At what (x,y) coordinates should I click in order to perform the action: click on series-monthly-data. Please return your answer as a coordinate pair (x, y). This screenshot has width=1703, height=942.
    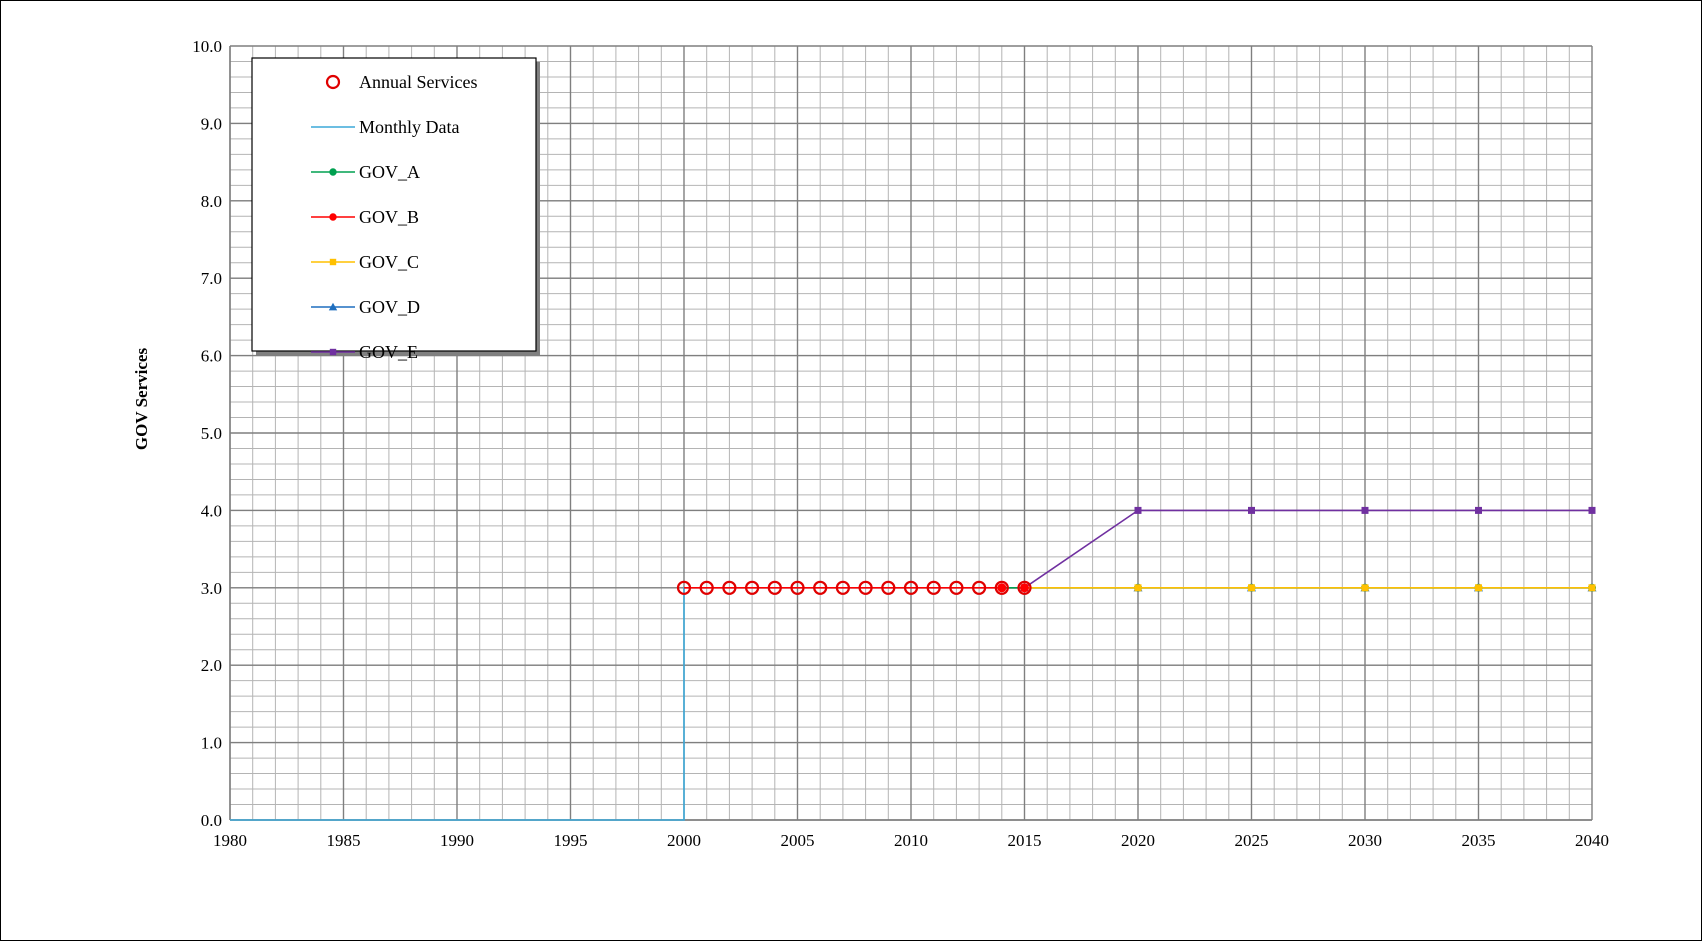
    Looking at the image, I should click on (627, 704).